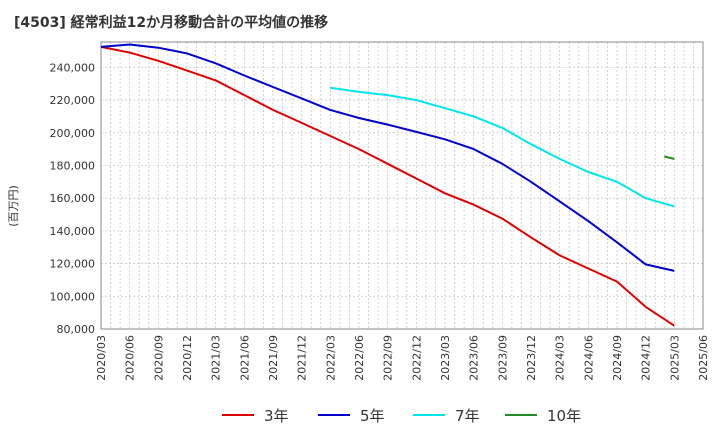 The height and width of the screenshot is (440, 720). Describe the element at coordinates (467, 415) in the screenshot. I see `legend-label: 7年` at that location.